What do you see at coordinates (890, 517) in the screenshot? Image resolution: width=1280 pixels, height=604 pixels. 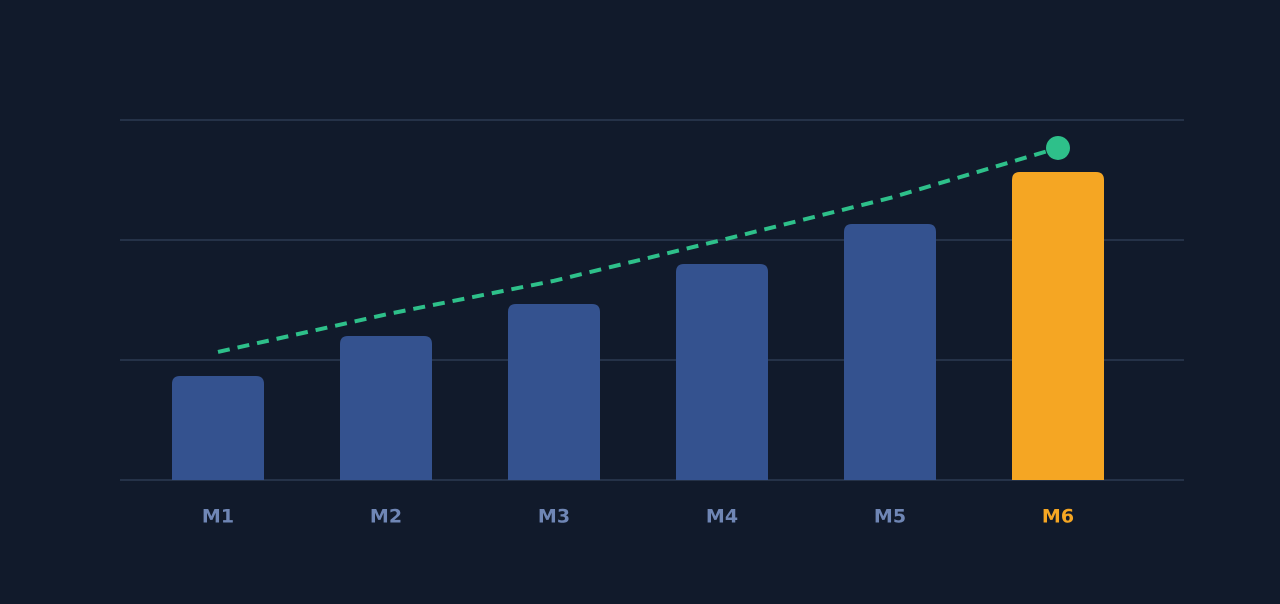 I see `x-tick-label: M5` at bounding box center [890, 517].